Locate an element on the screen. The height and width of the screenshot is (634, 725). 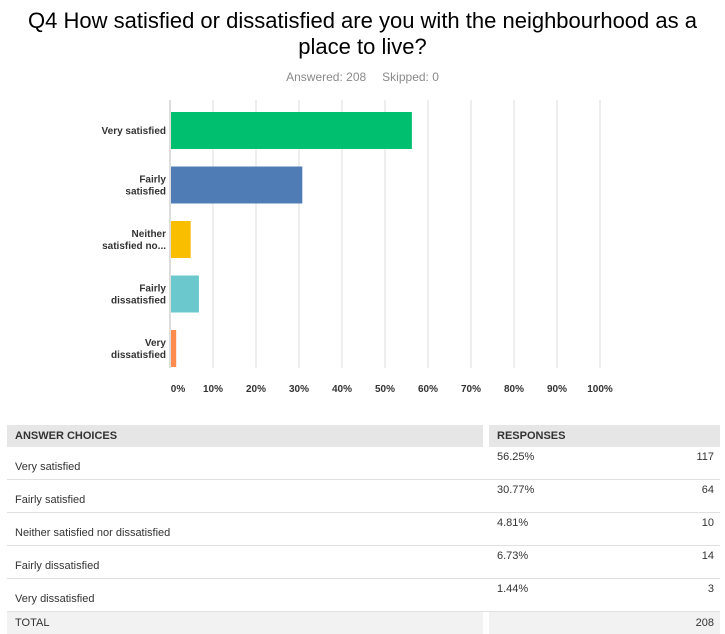
skipped-count: Skipped: 0 is located at coordinates (410, 77).